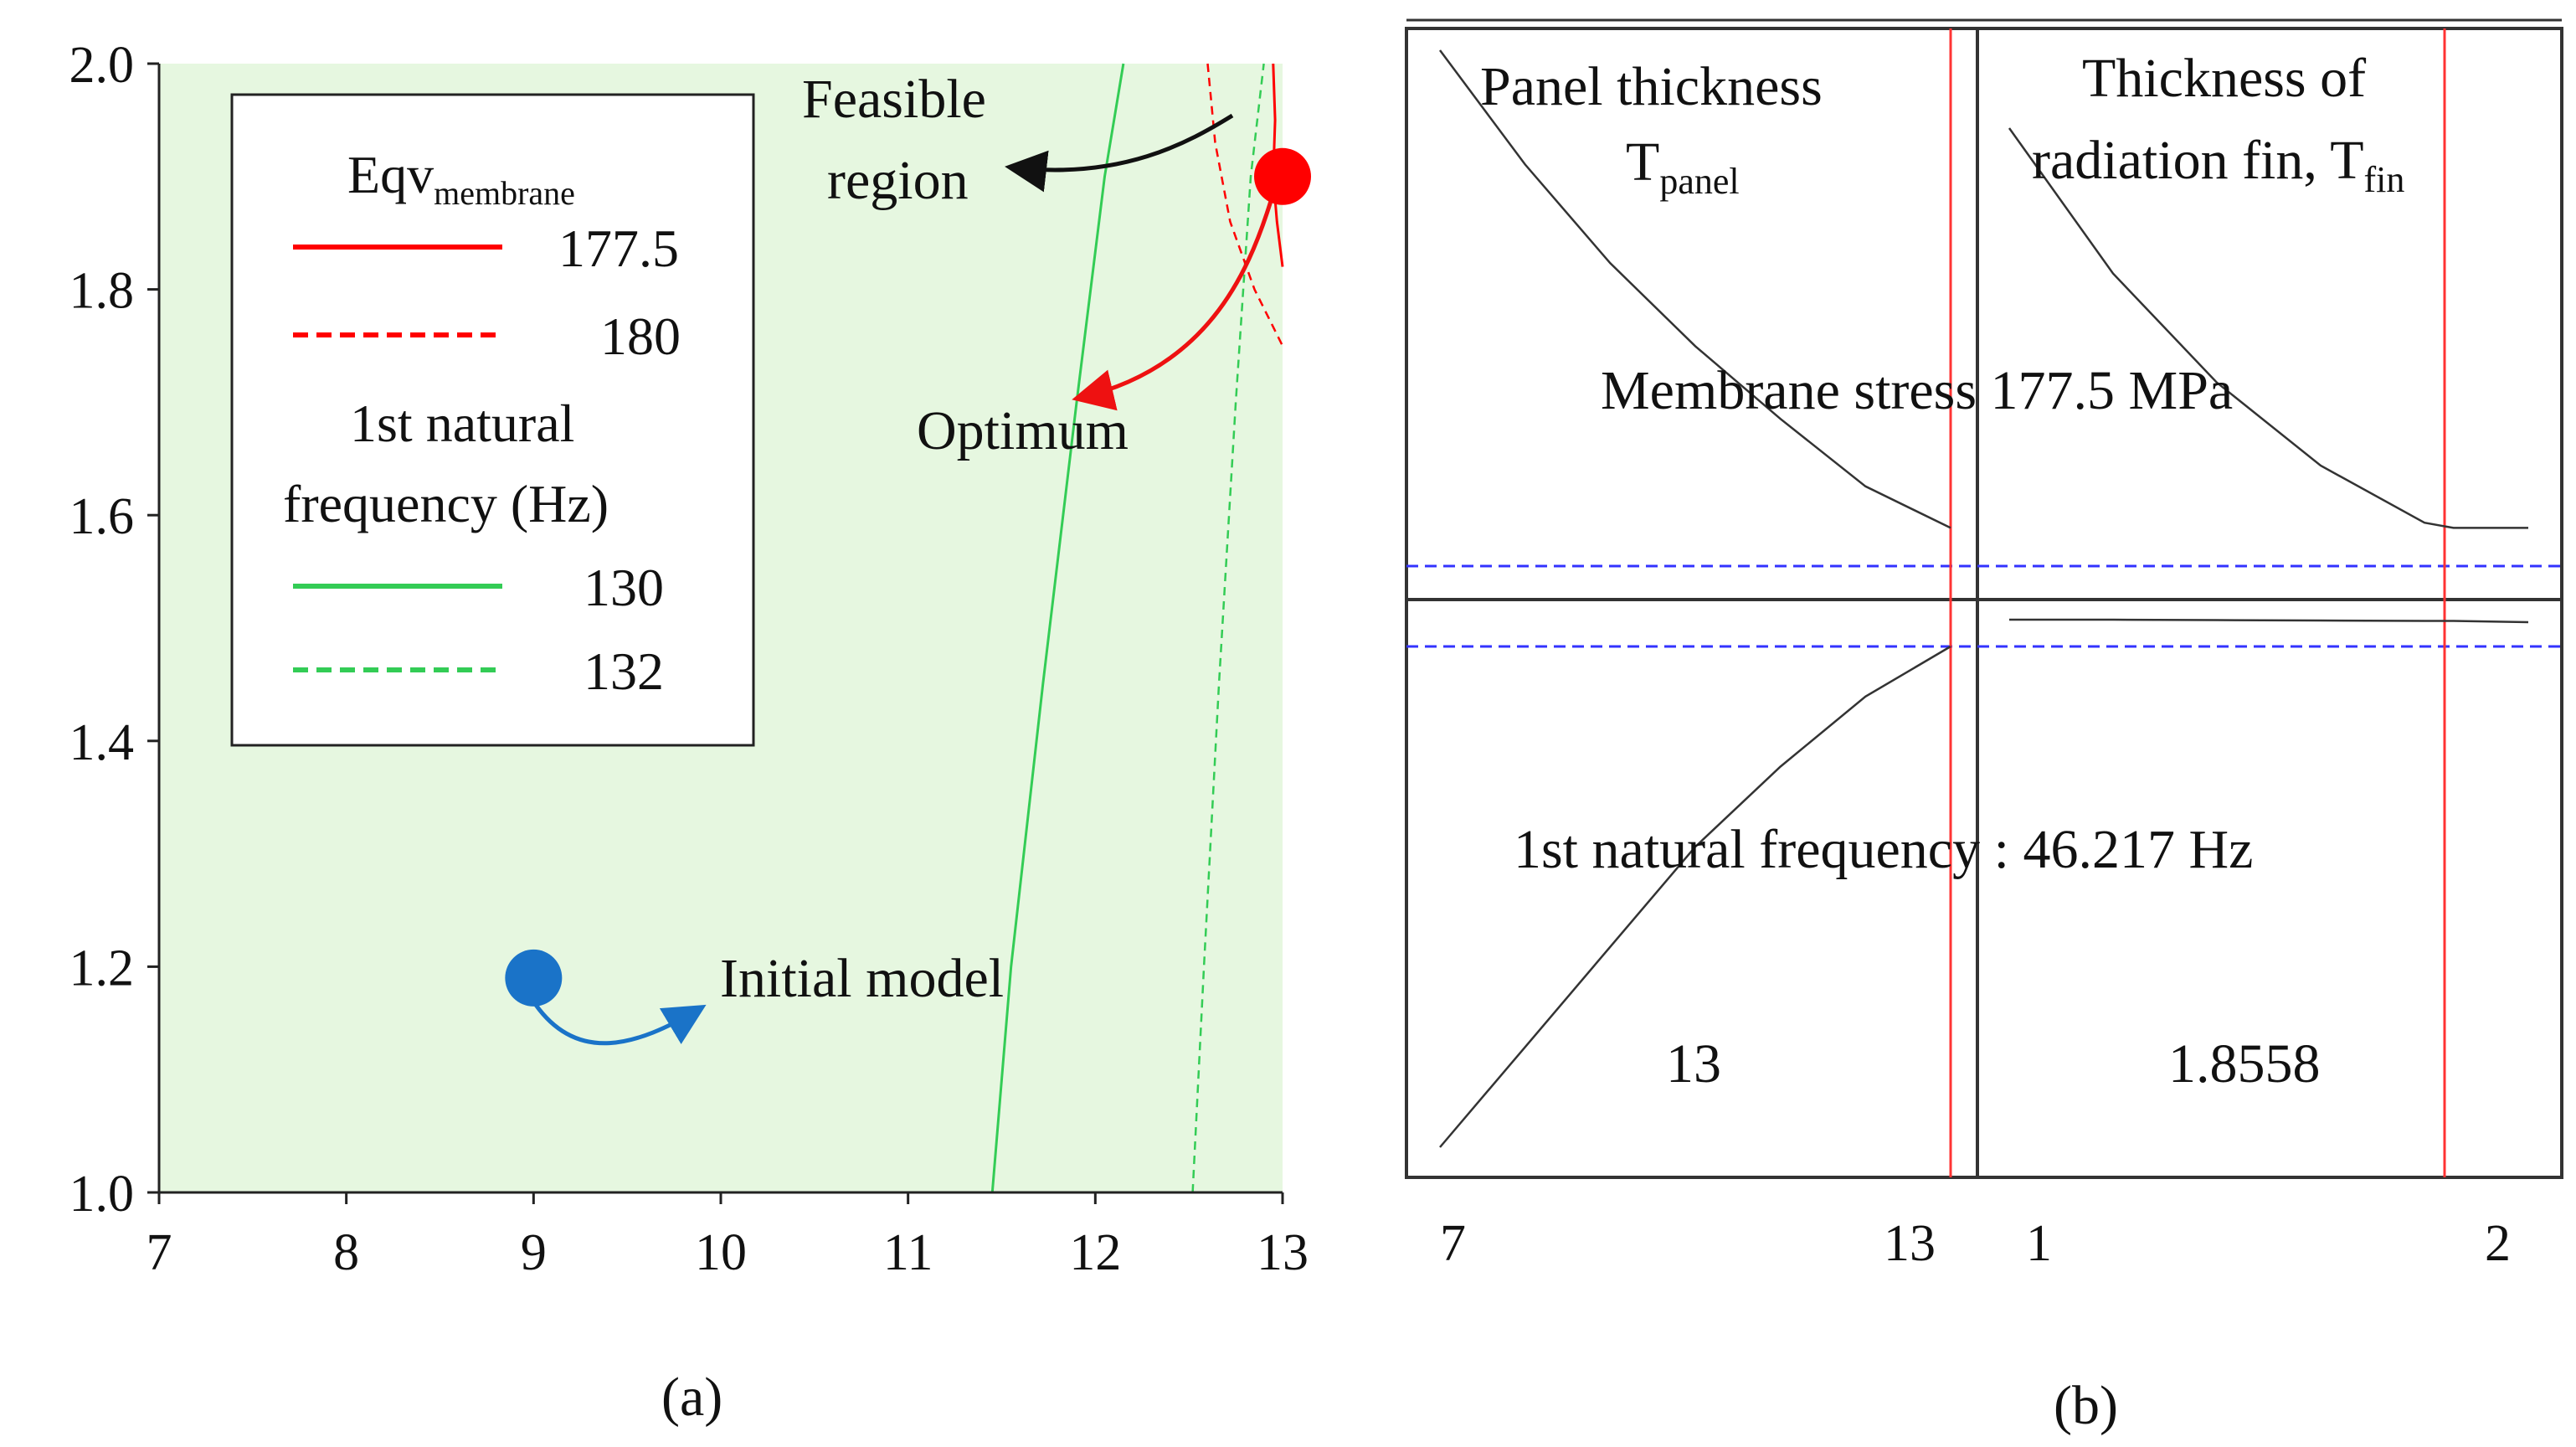  Describe the element at coordinates (624, 587) in the screenshot. I see `legend-label-130: 130` at that location.